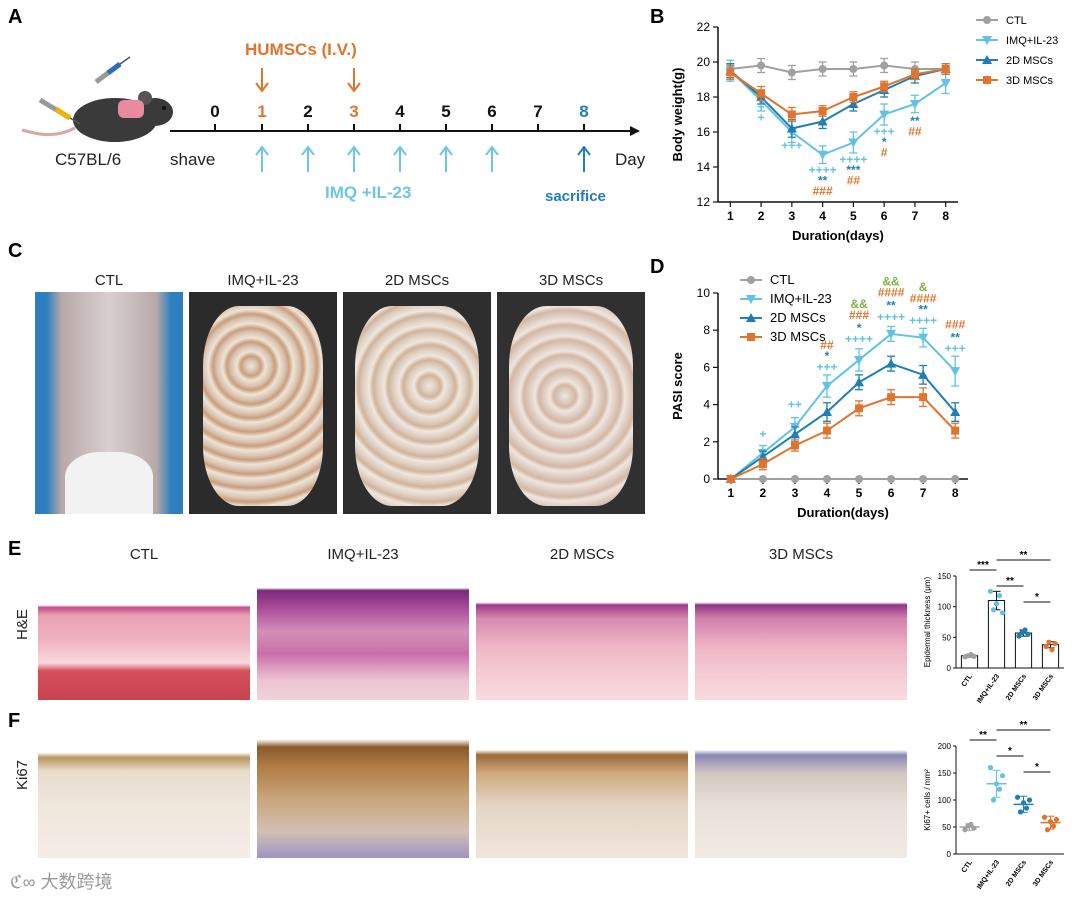  What do you see at coordinates (445, 111) in the screenshot?
I see `timeline-day-label: 5` at bounding box center [445, 111].